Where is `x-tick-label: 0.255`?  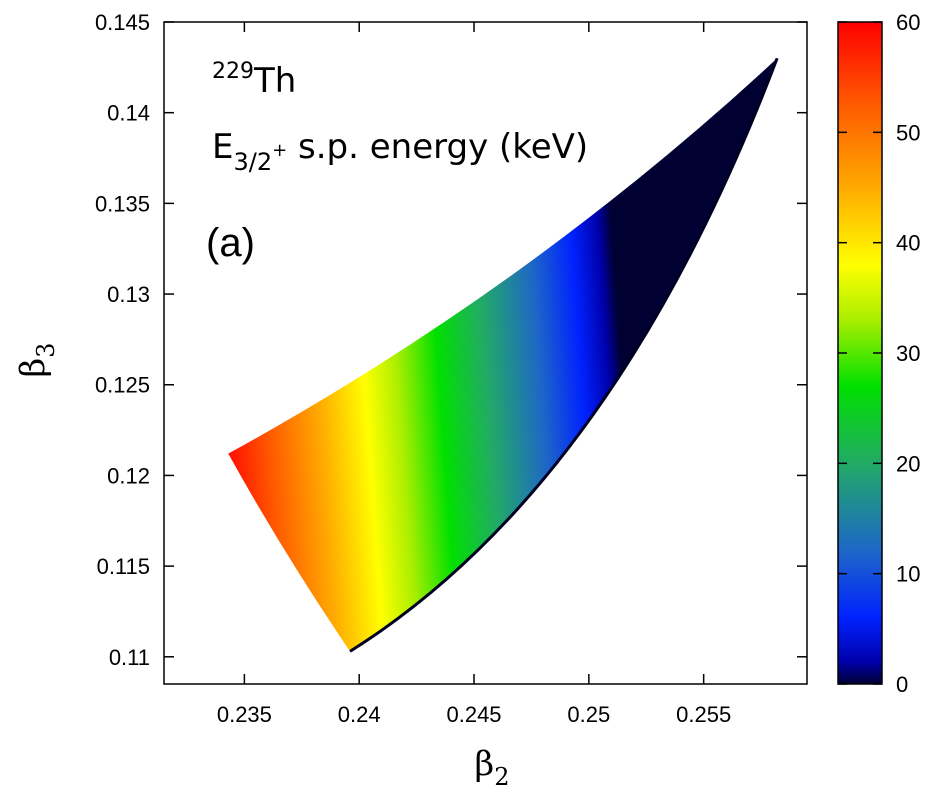 x-tick-label: 0.255 is located at coordinates (703, 714).